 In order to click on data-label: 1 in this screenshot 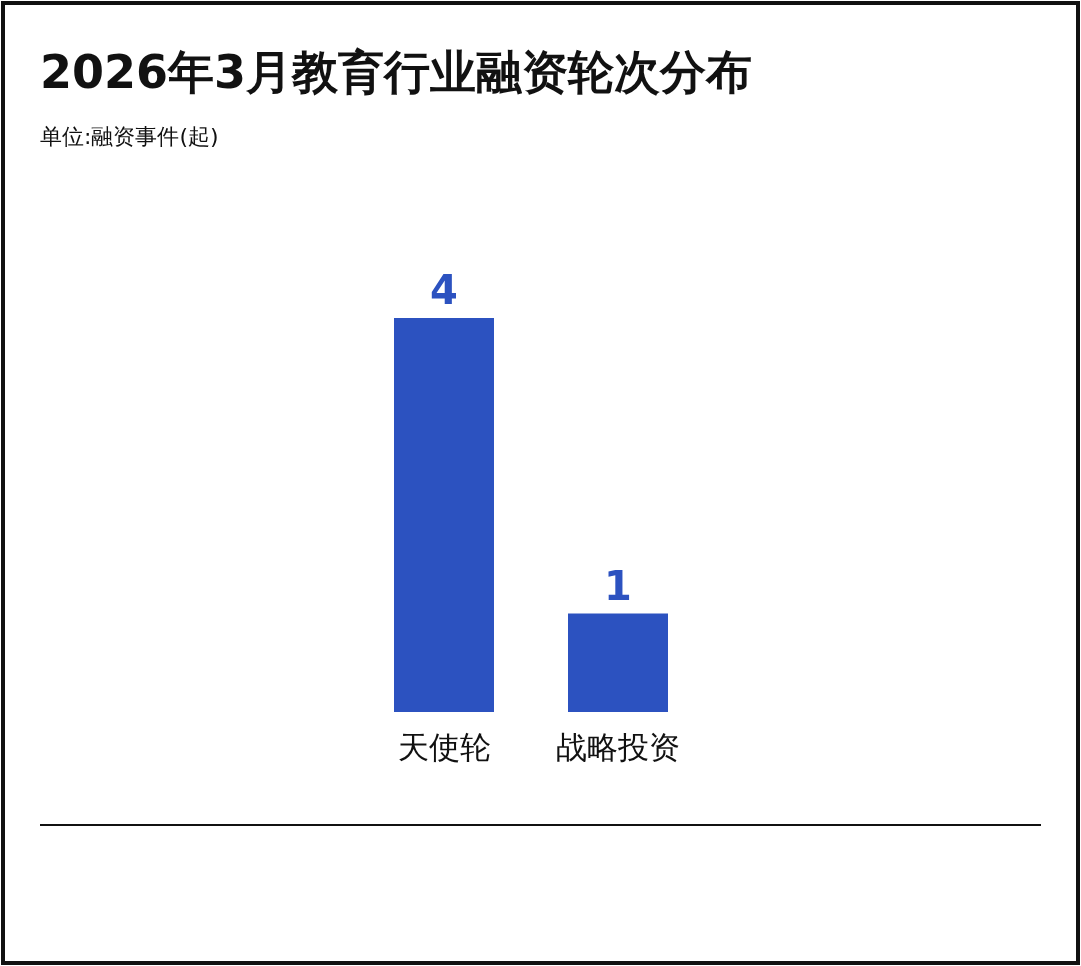, I will do `click(618, 585)`.